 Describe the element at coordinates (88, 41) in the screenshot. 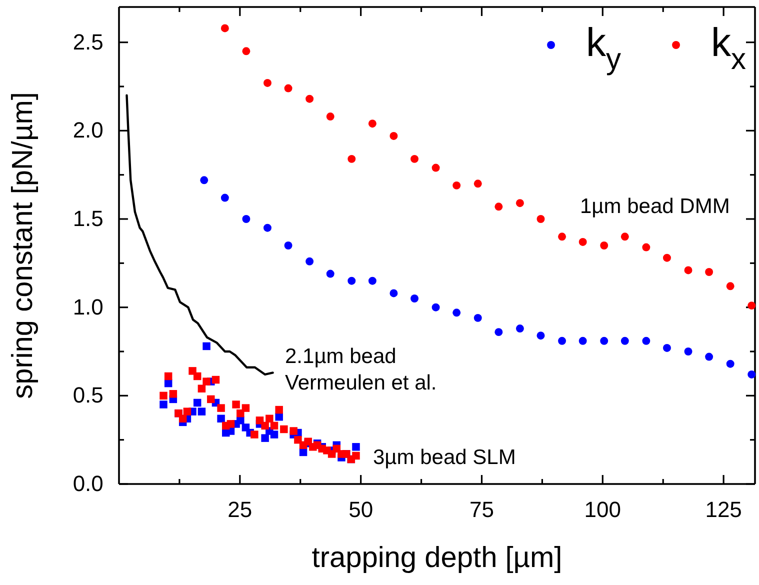

I see `y-tick-label: 2.5` at that location.